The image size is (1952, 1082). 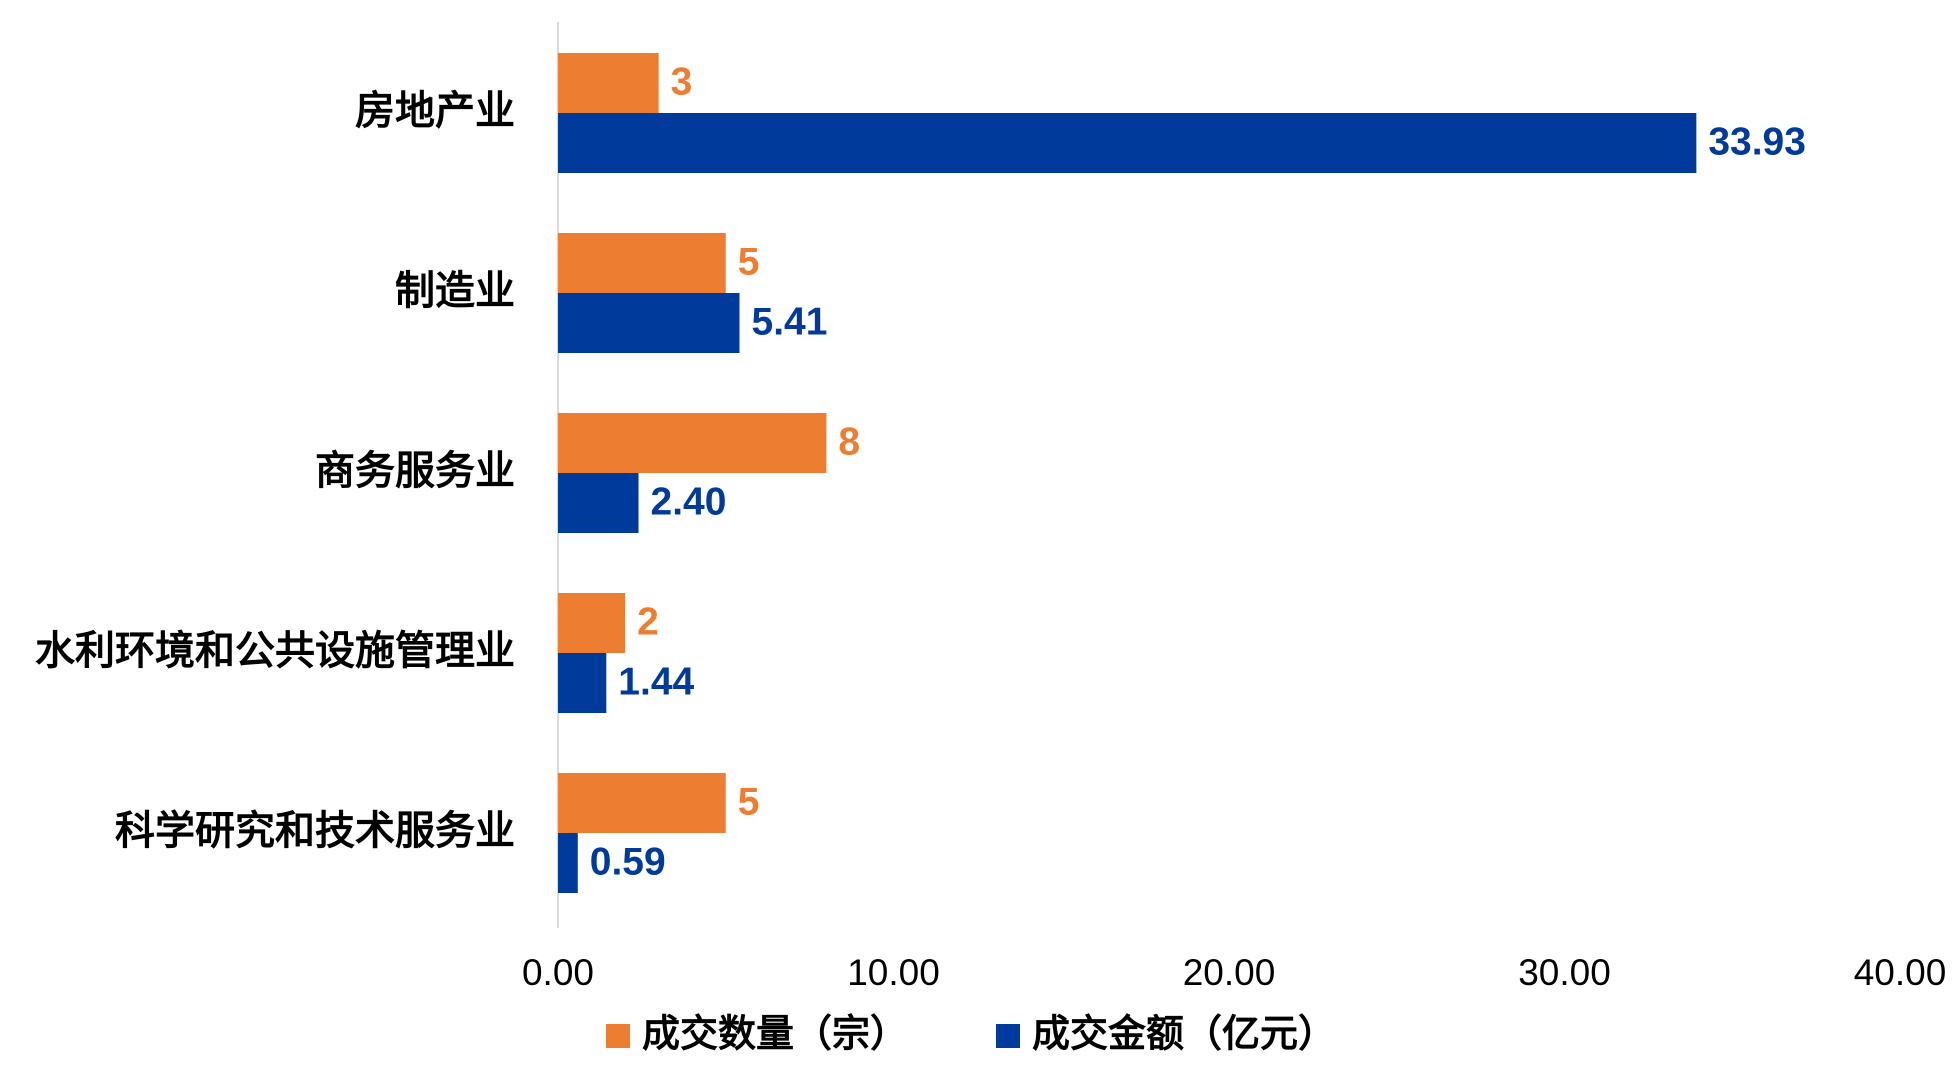 What do you see at coordinates (790, 321) in the screenshot?
I see `data-label-amount: 5.41` at bounding box center [790, 321].